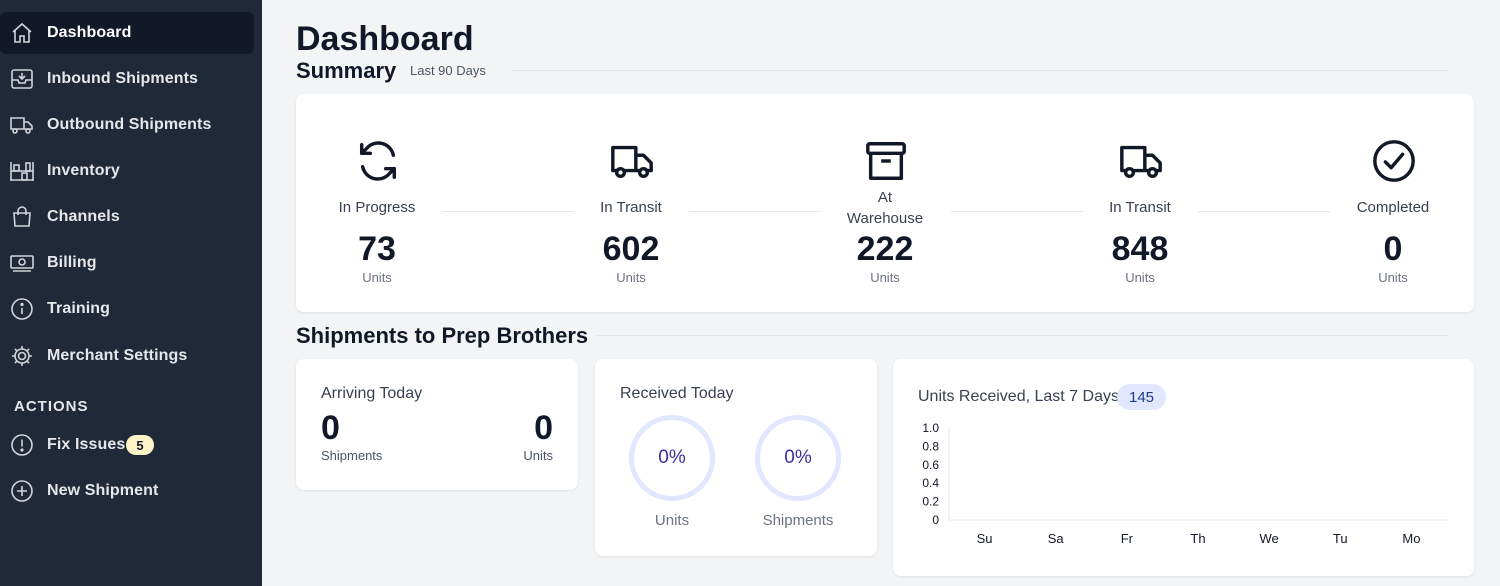  I want to click on arriving-shipments-value: 0, so click(330, 428).